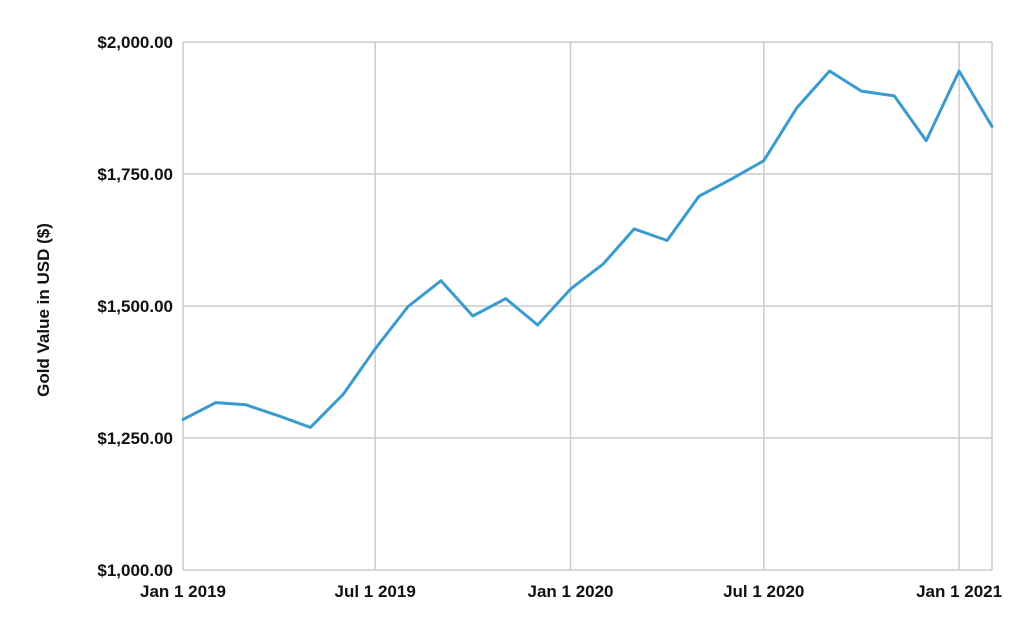 The image size is (1024, 633). I want to click on y-tick-label: $1,750.00, so click(135, 174).